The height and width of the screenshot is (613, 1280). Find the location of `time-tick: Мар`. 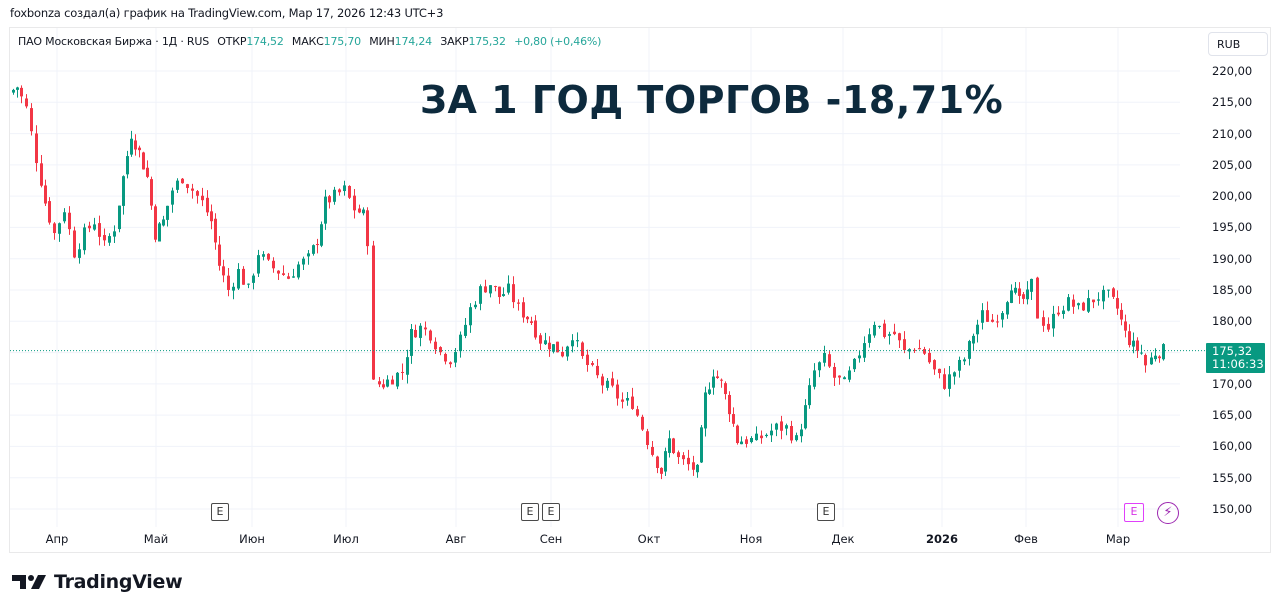

time-tick: Мар is located at coordinates (1118, 539).